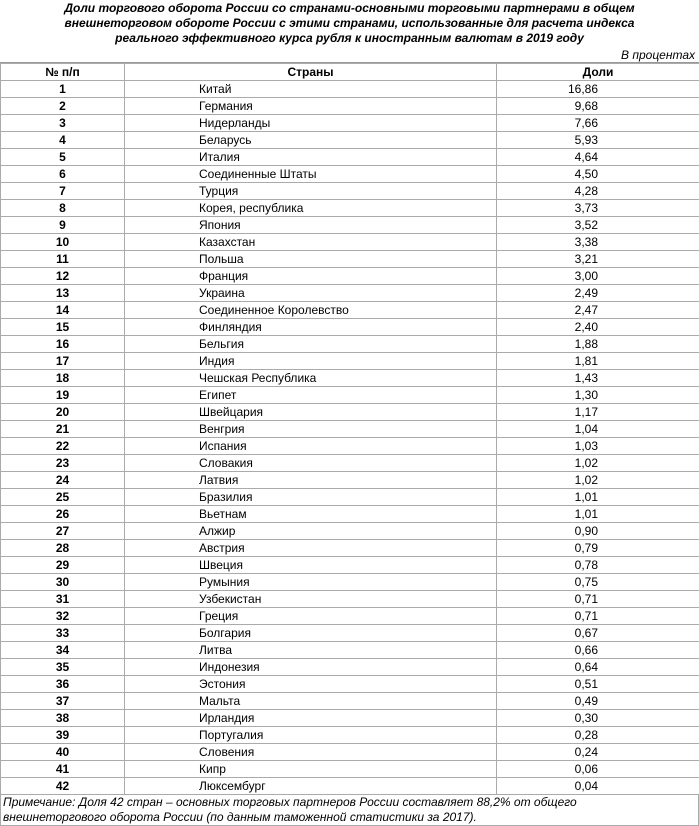  What do you see at coordinates (597, 174) in the screenshot?
I see `share: 4,50` at bounding box center [597, 174].